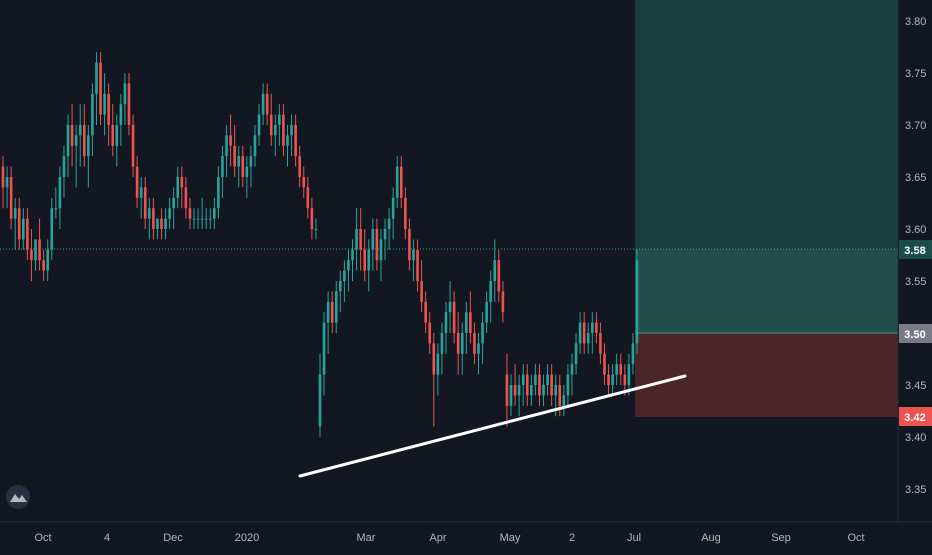 This screenshot has width=932, height=555. Describe the element at coordinates (711, 538) in the screenshot. I see `x-tick-label: Aug` at that location.